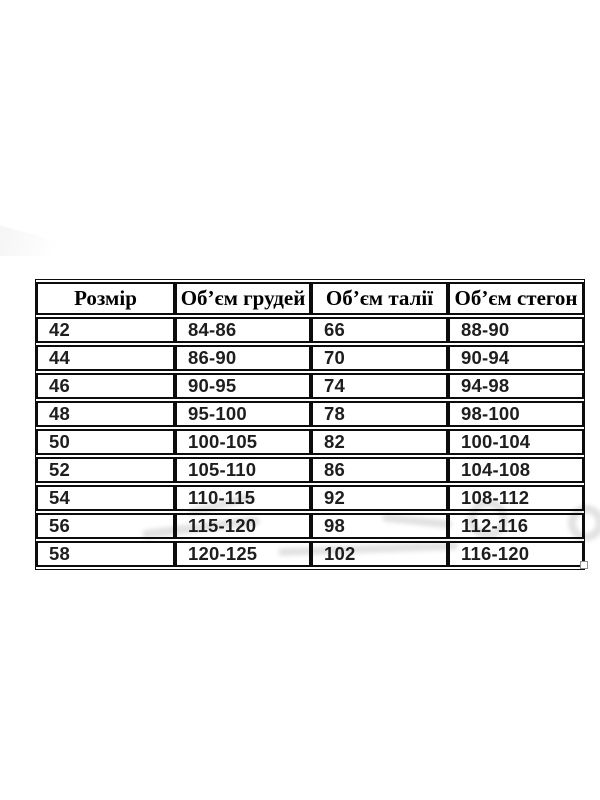 The width and height of the screenshot is (600, 800). I want to click on cell-chest: 100-105, so click(243, 442).